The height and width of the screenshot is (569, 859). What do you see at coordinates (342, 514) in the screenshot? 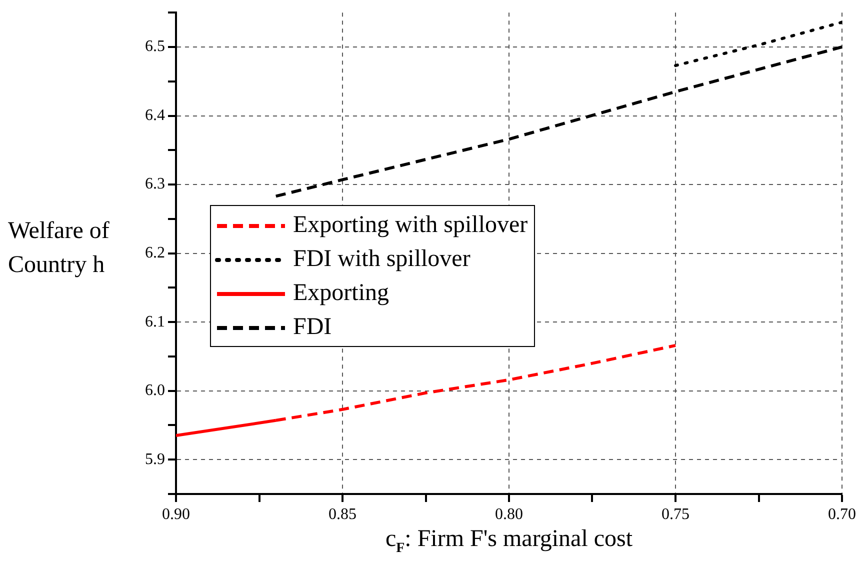
I see `x-tick-label: 0.85` at bounding box center [342, 514].